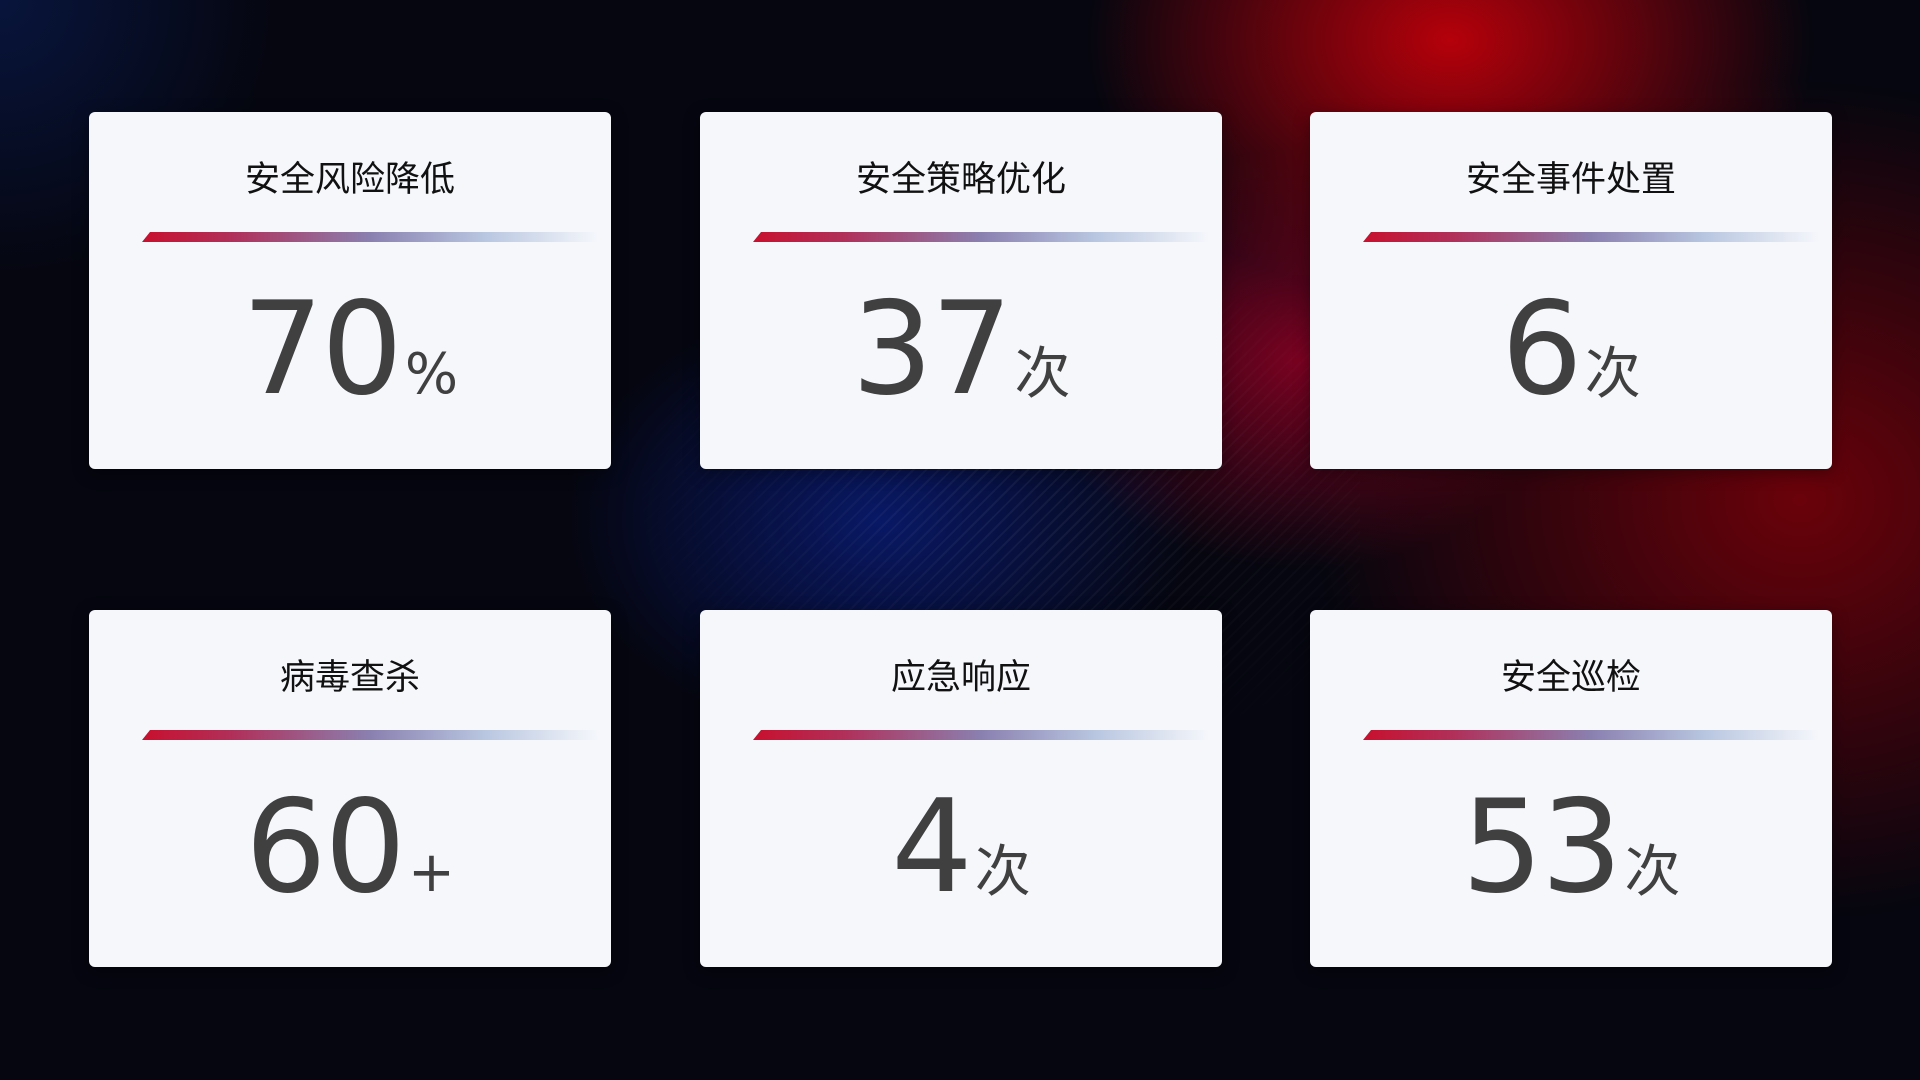  I want to click on value-number: 4, so click(931, 847).